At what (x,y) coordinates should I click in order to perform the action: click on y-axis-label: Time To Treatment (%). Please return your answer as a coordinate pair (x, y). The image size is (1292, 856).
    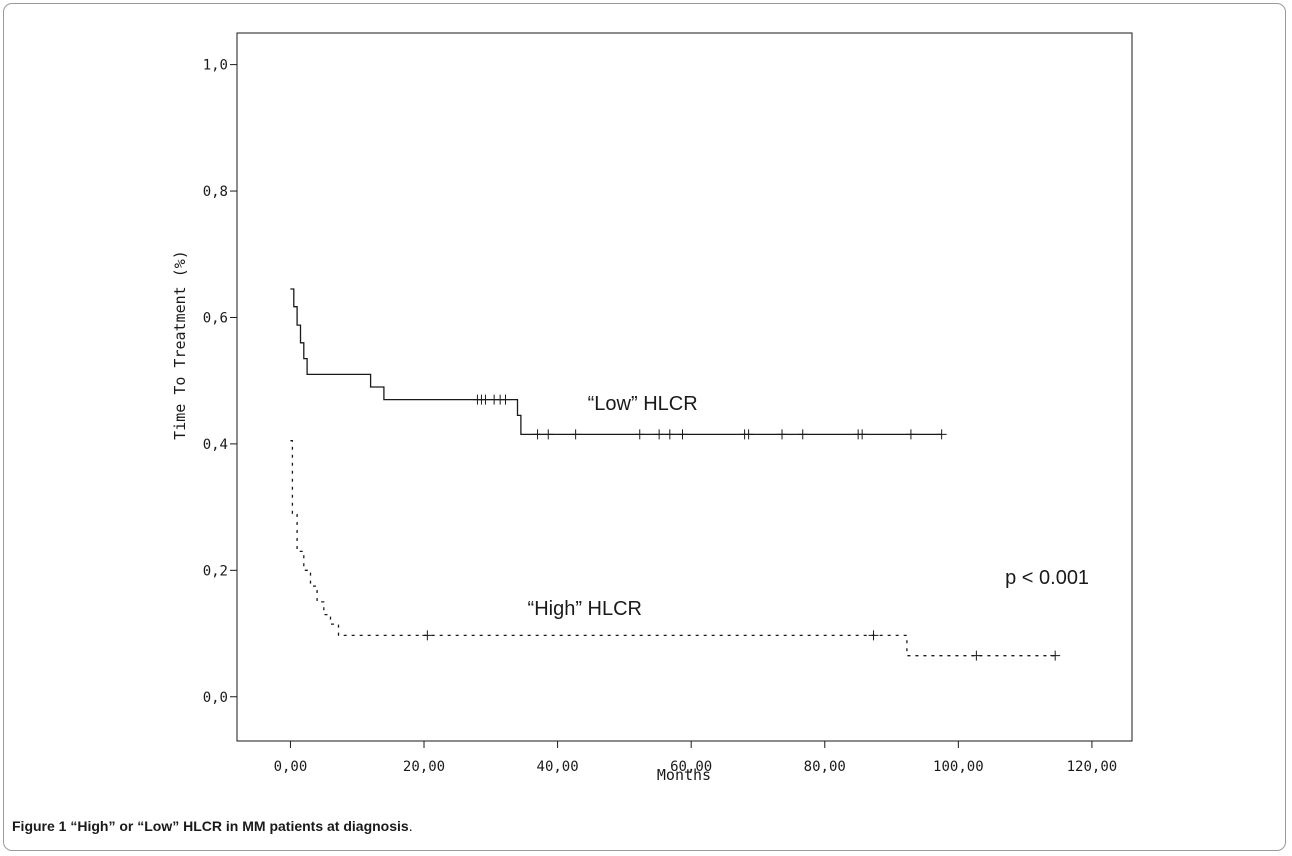
    Looking at the image, I should click on (180, 345).